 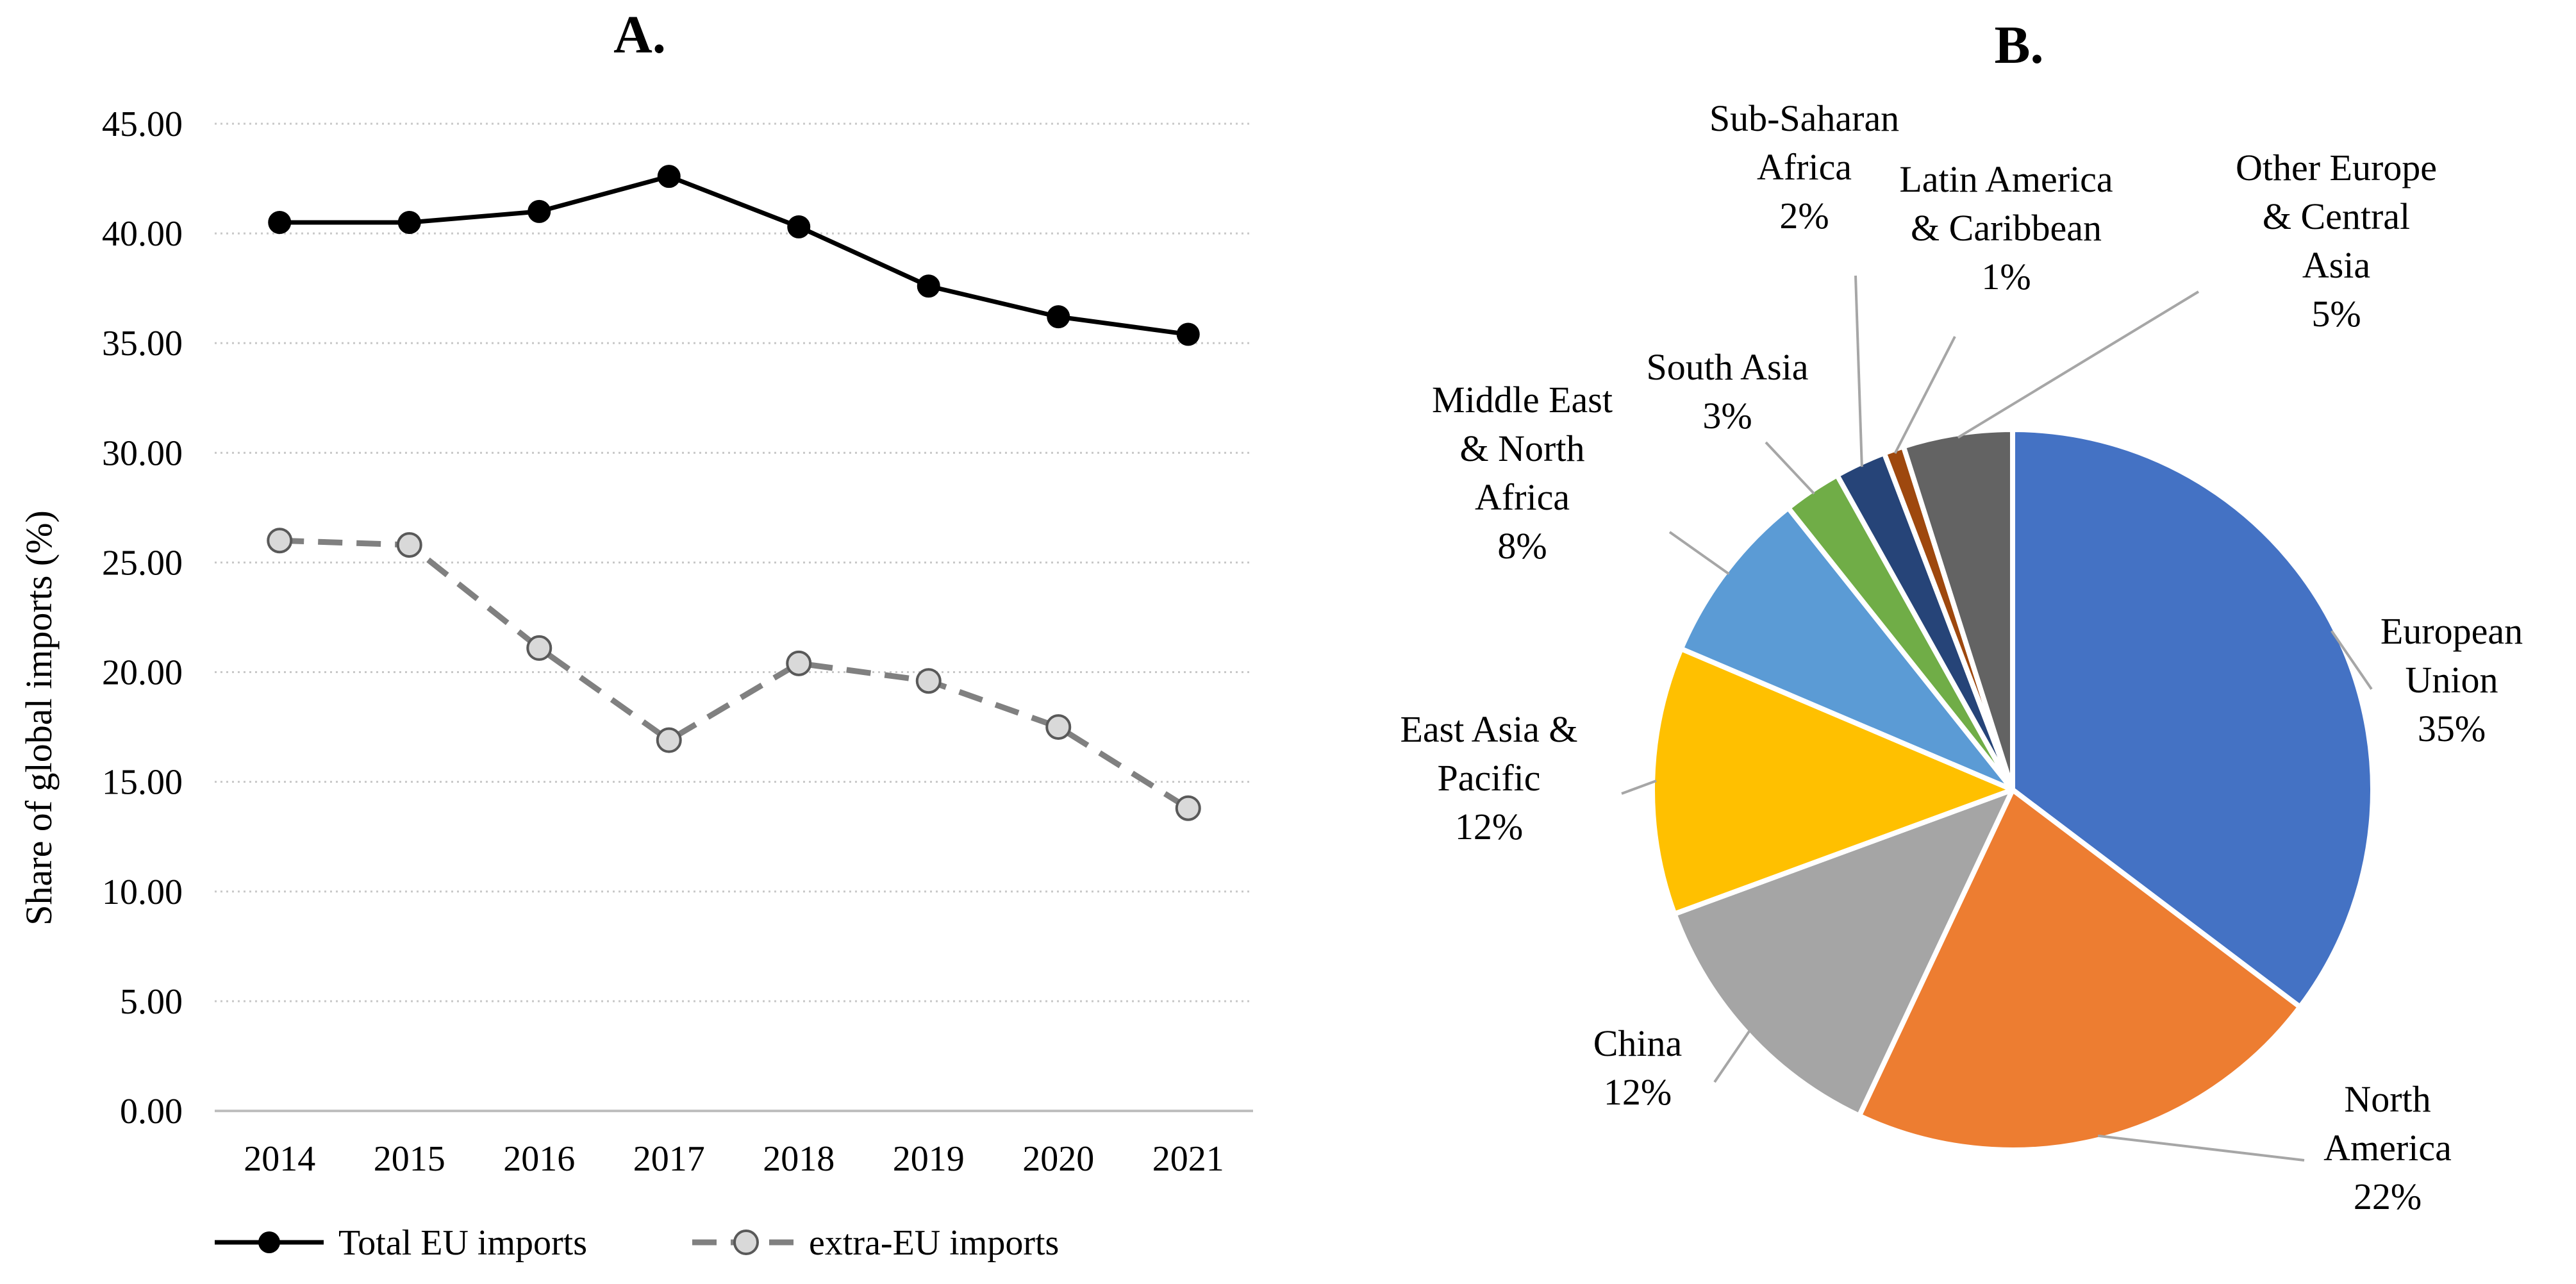 What do you see at coordinates (1522, 473) in the screenshot?
I see `pie-label-middle-east-north-africa: Middle East & North Africa 8%` at bounding box center [1522, 473].